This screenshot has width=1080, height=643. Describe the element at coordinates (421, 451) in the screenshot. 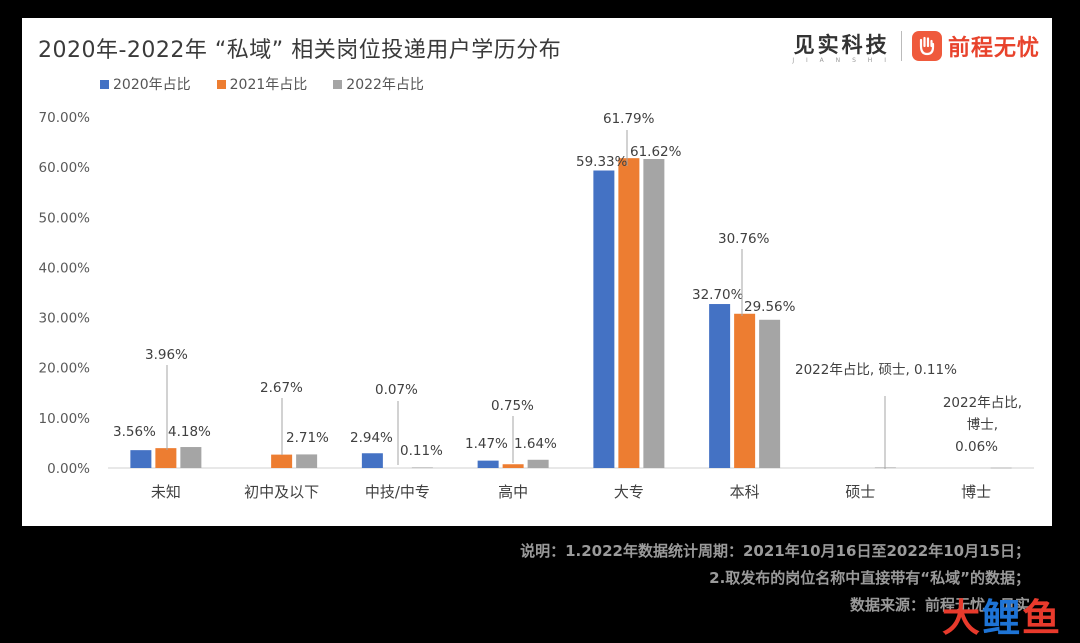

I see `data-label: 0.11%` at that location.